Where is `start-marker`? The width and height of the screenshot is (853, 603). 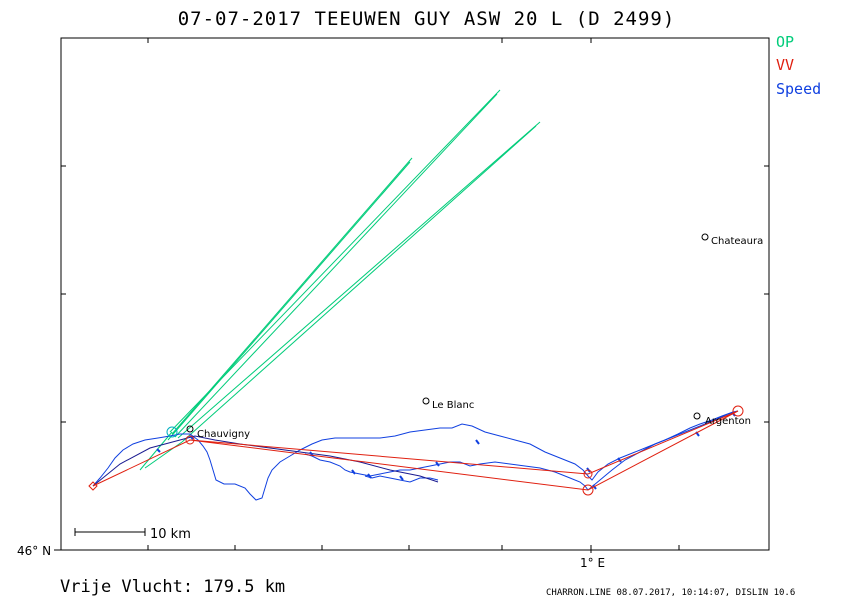
start-marker is located at coordinates (172, 432).